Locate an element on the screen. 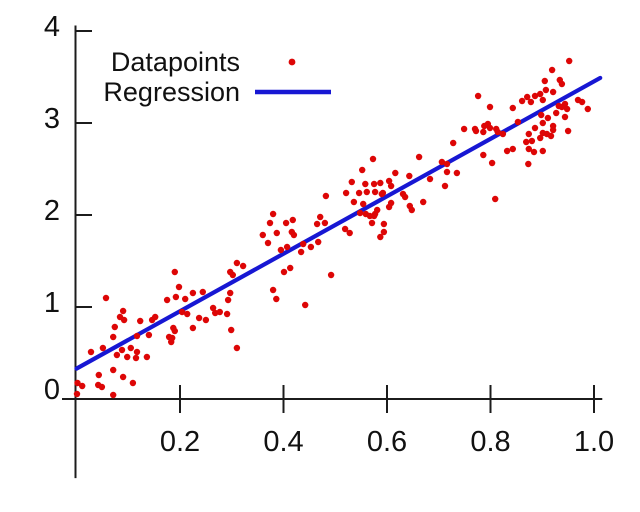  x-tick-label: 1.0 is located at coordinates (594, 442).